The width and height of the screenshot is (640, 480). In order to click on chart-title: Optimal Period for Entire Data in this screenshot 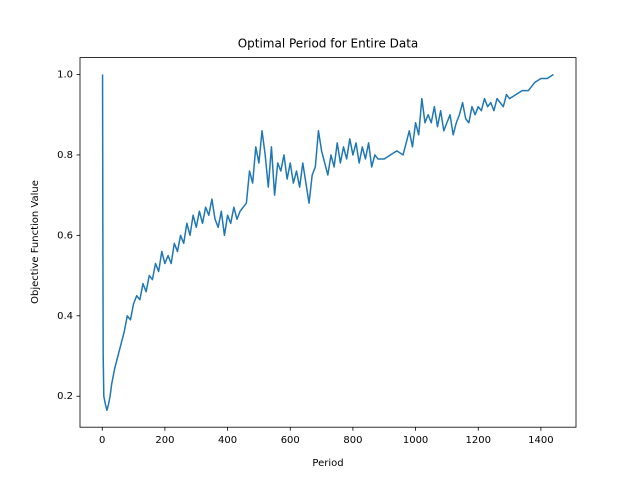, I will do `click(328, 44)`.